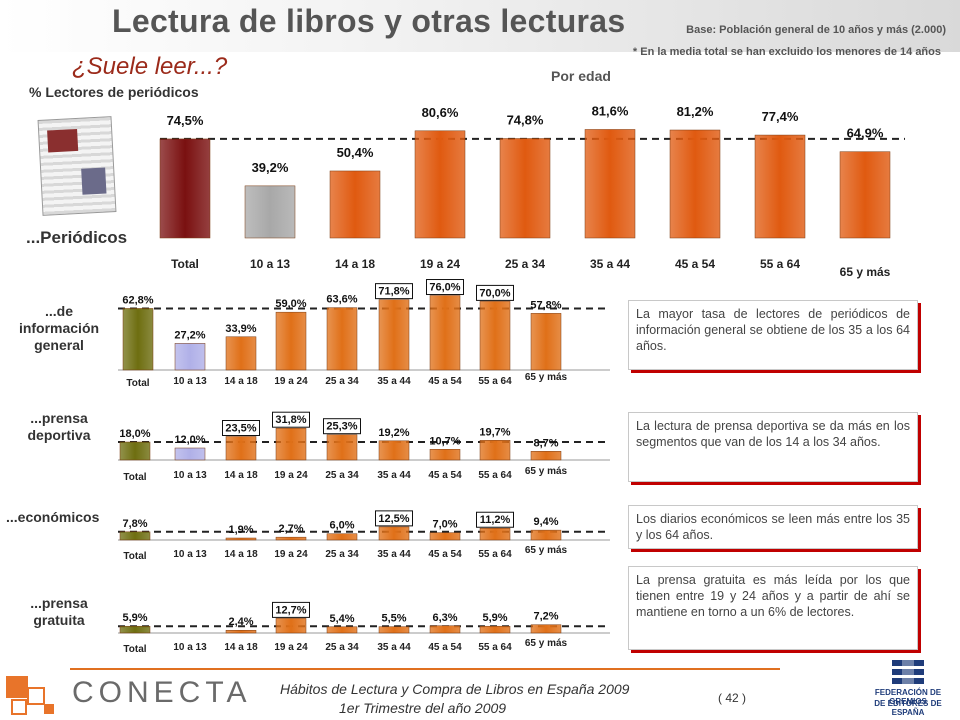  What do you see at coordinates (162, 692) in the screenshot?
I see `conecta-logo: CONECTA` at bounding box center [162, 692].